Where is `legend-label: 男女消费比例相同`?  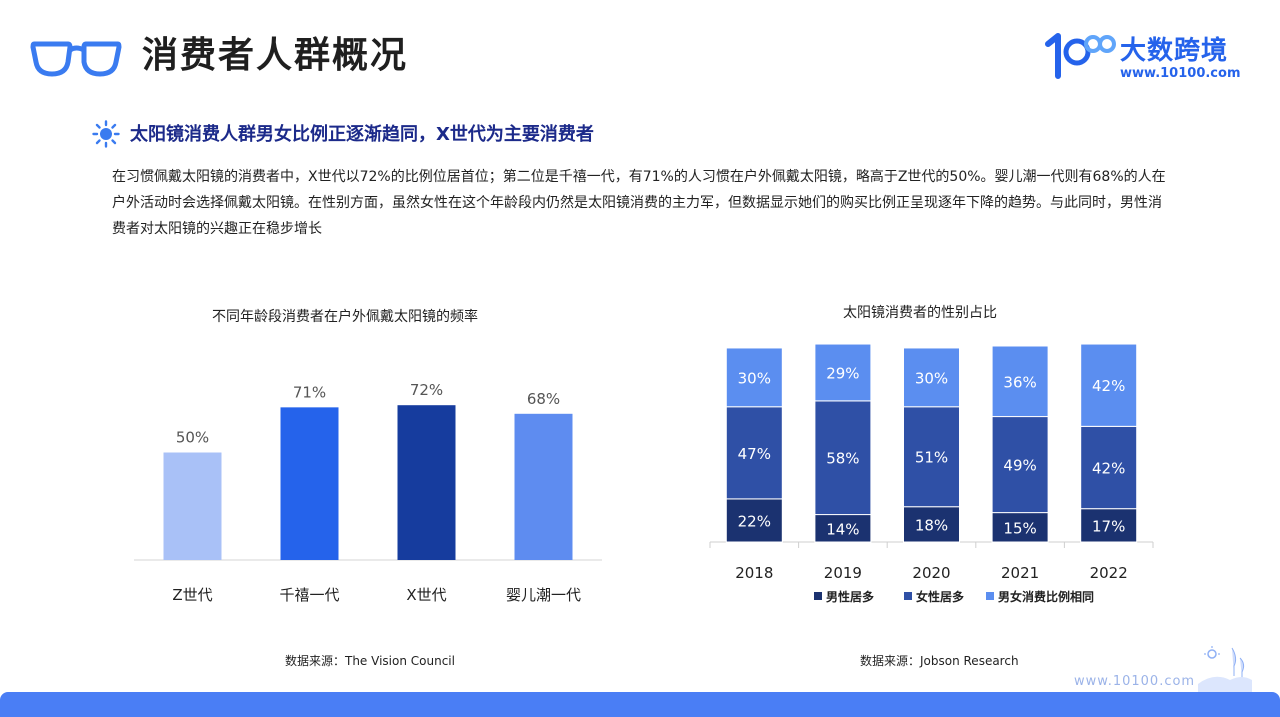 legend-label: 男女消费比例相同 is located at coordinates (1046, 596).